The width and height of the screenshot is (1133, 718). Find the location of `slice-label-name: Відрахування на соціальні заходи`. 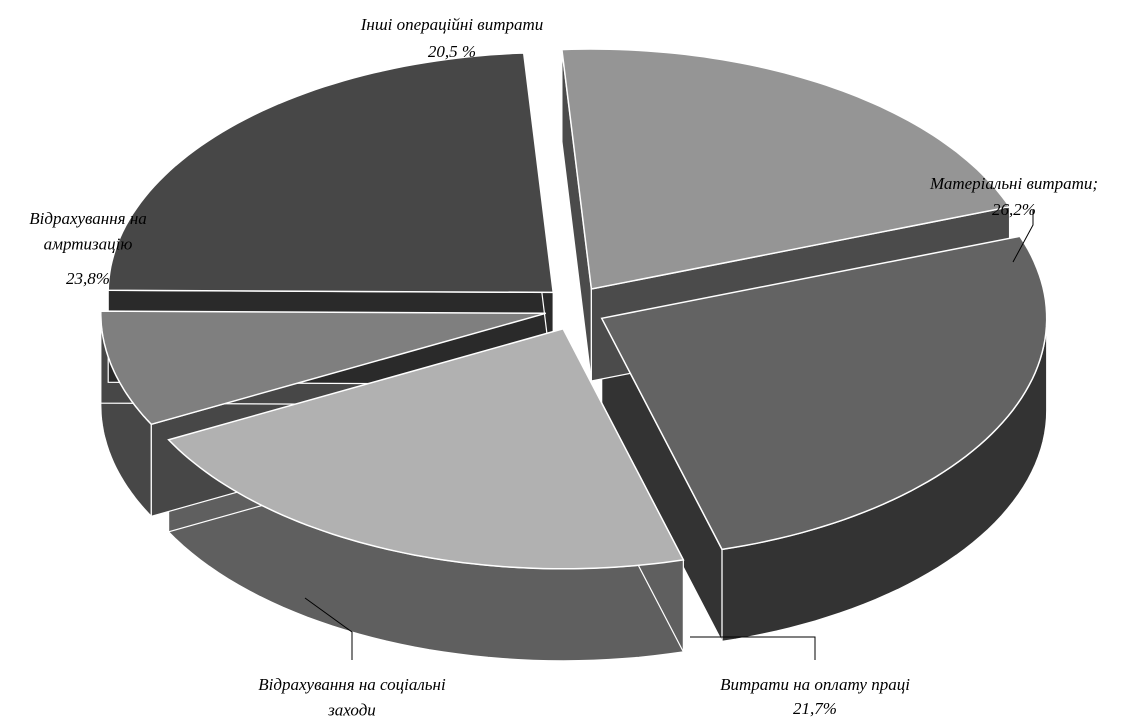

slice-label-name: Відрахування на соціальні заходи is located at coordinates (352, 696).